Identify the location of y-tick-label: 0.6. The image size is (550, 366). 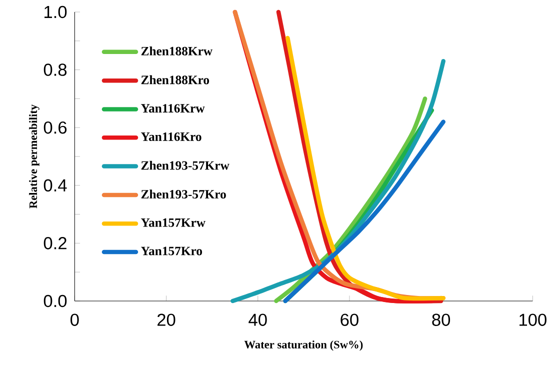
(55, 127).